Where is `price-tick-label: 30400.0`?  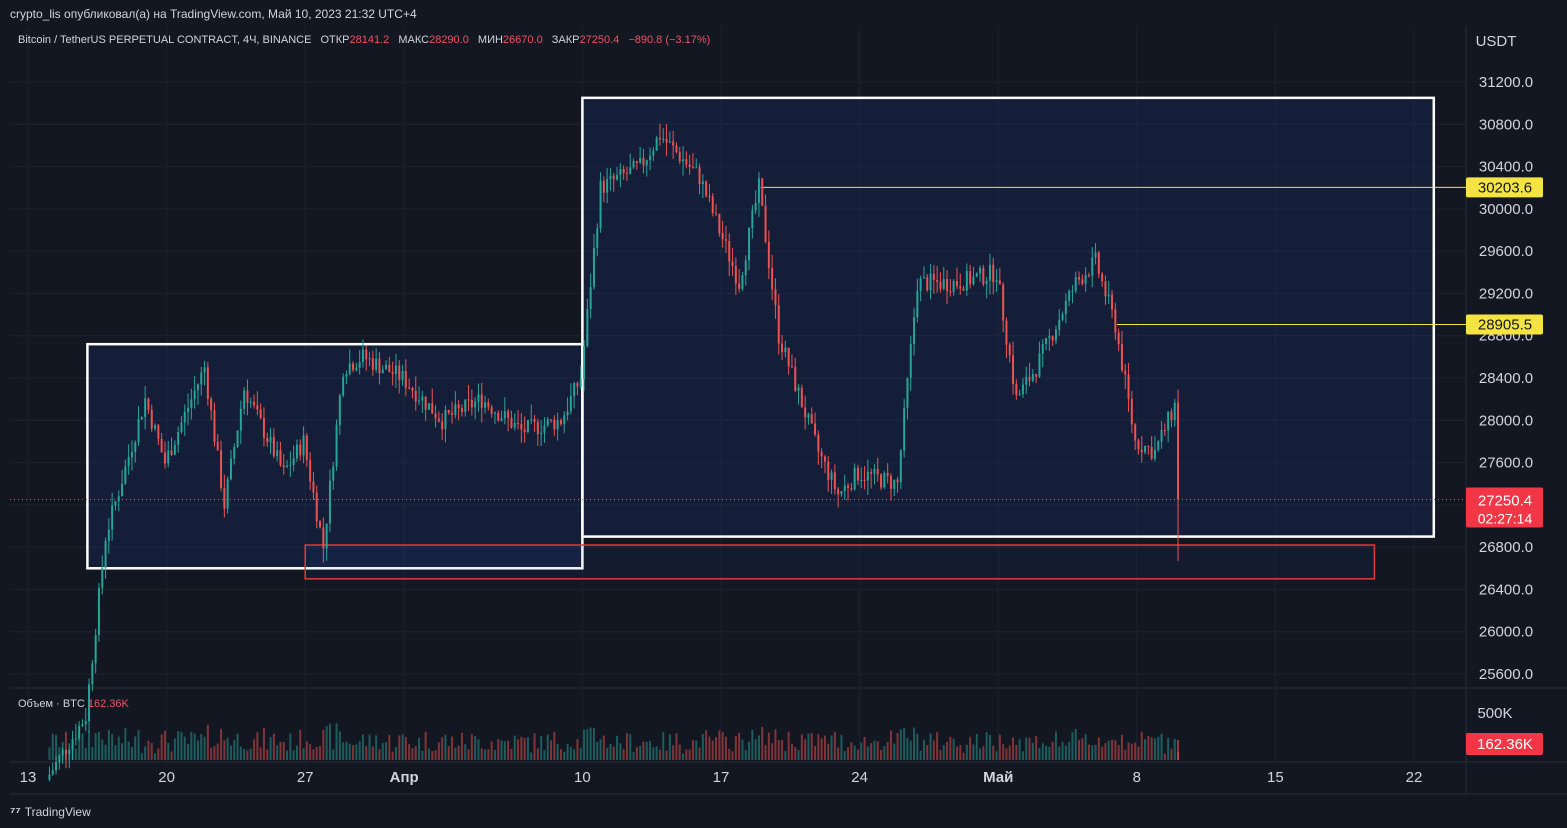
price-tick-label: 30400.0 is located at coordinates (1506, 167).